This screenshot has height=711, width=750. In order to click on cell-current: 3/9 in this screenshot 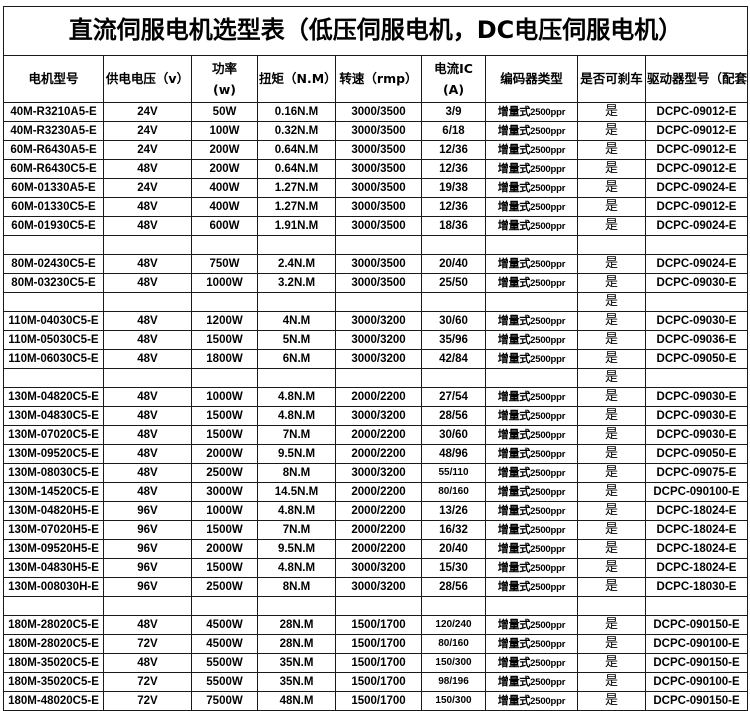, I will do `click(453, 112)`.